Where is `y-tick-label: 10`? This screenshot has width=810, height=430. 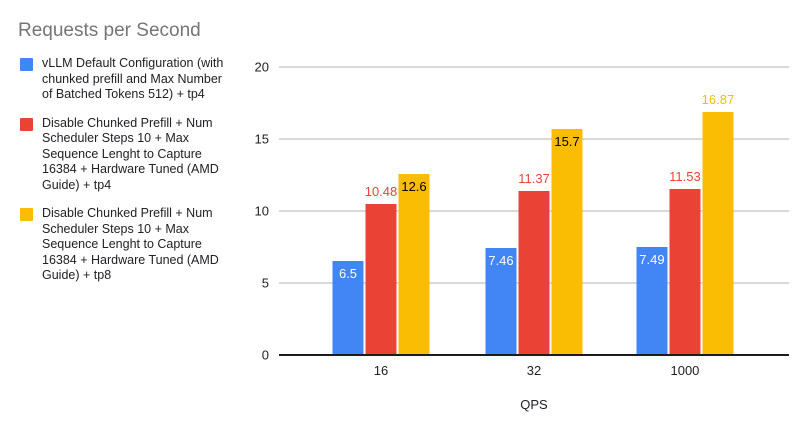
y-tick-label: 10 is located at coordinates (261, 211).